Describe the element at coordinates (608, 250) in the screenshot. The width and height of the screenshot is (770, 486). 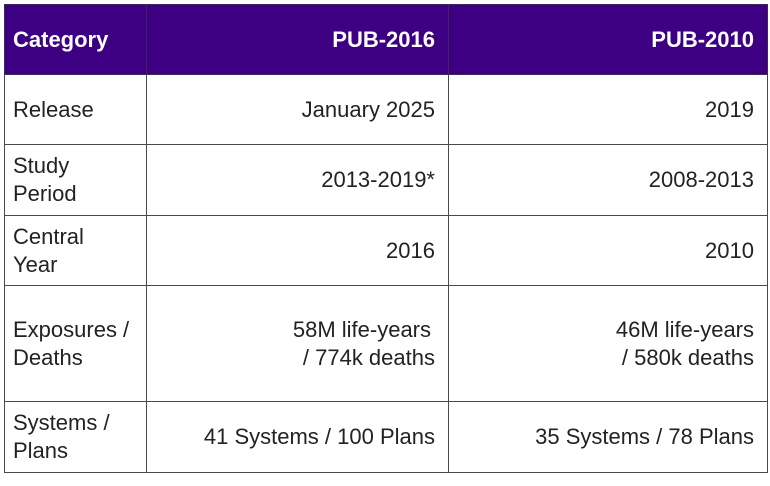
I see `cell-pub-2010: 2010` at that location.